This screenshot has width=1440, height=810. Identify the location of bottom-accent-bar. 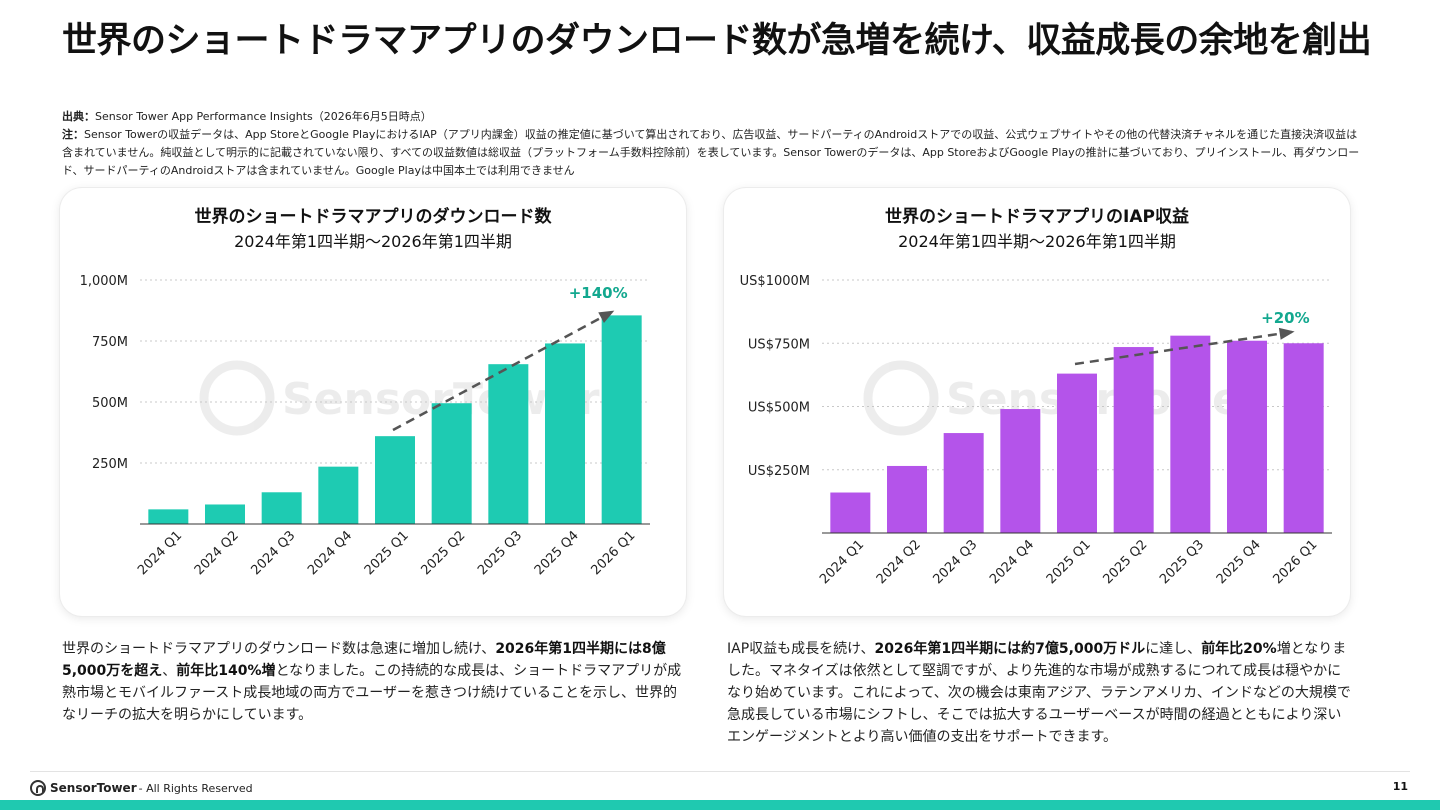
(720, 805).